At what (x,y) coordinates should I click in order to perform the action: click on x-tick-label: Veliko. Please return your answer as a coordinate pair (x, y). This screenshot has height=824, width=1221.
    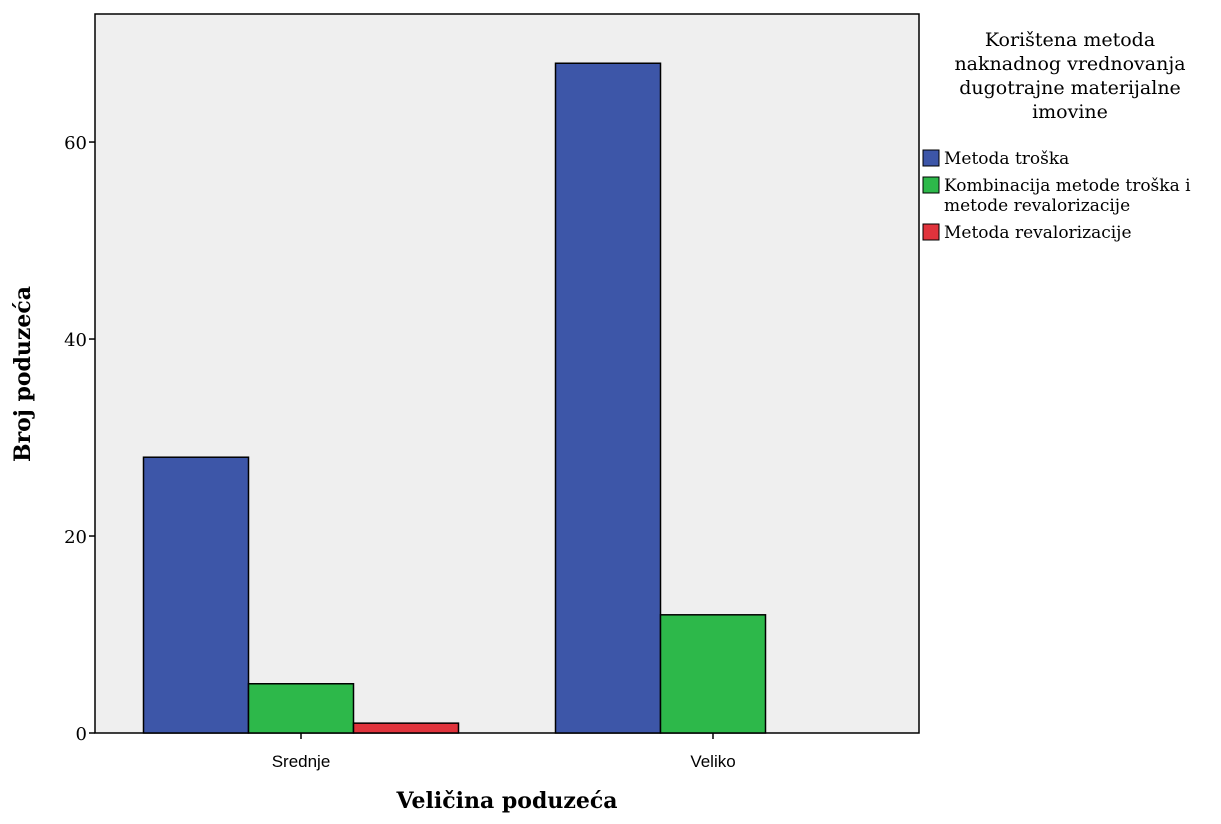
    Looking at the image, I should click on (712, 761).